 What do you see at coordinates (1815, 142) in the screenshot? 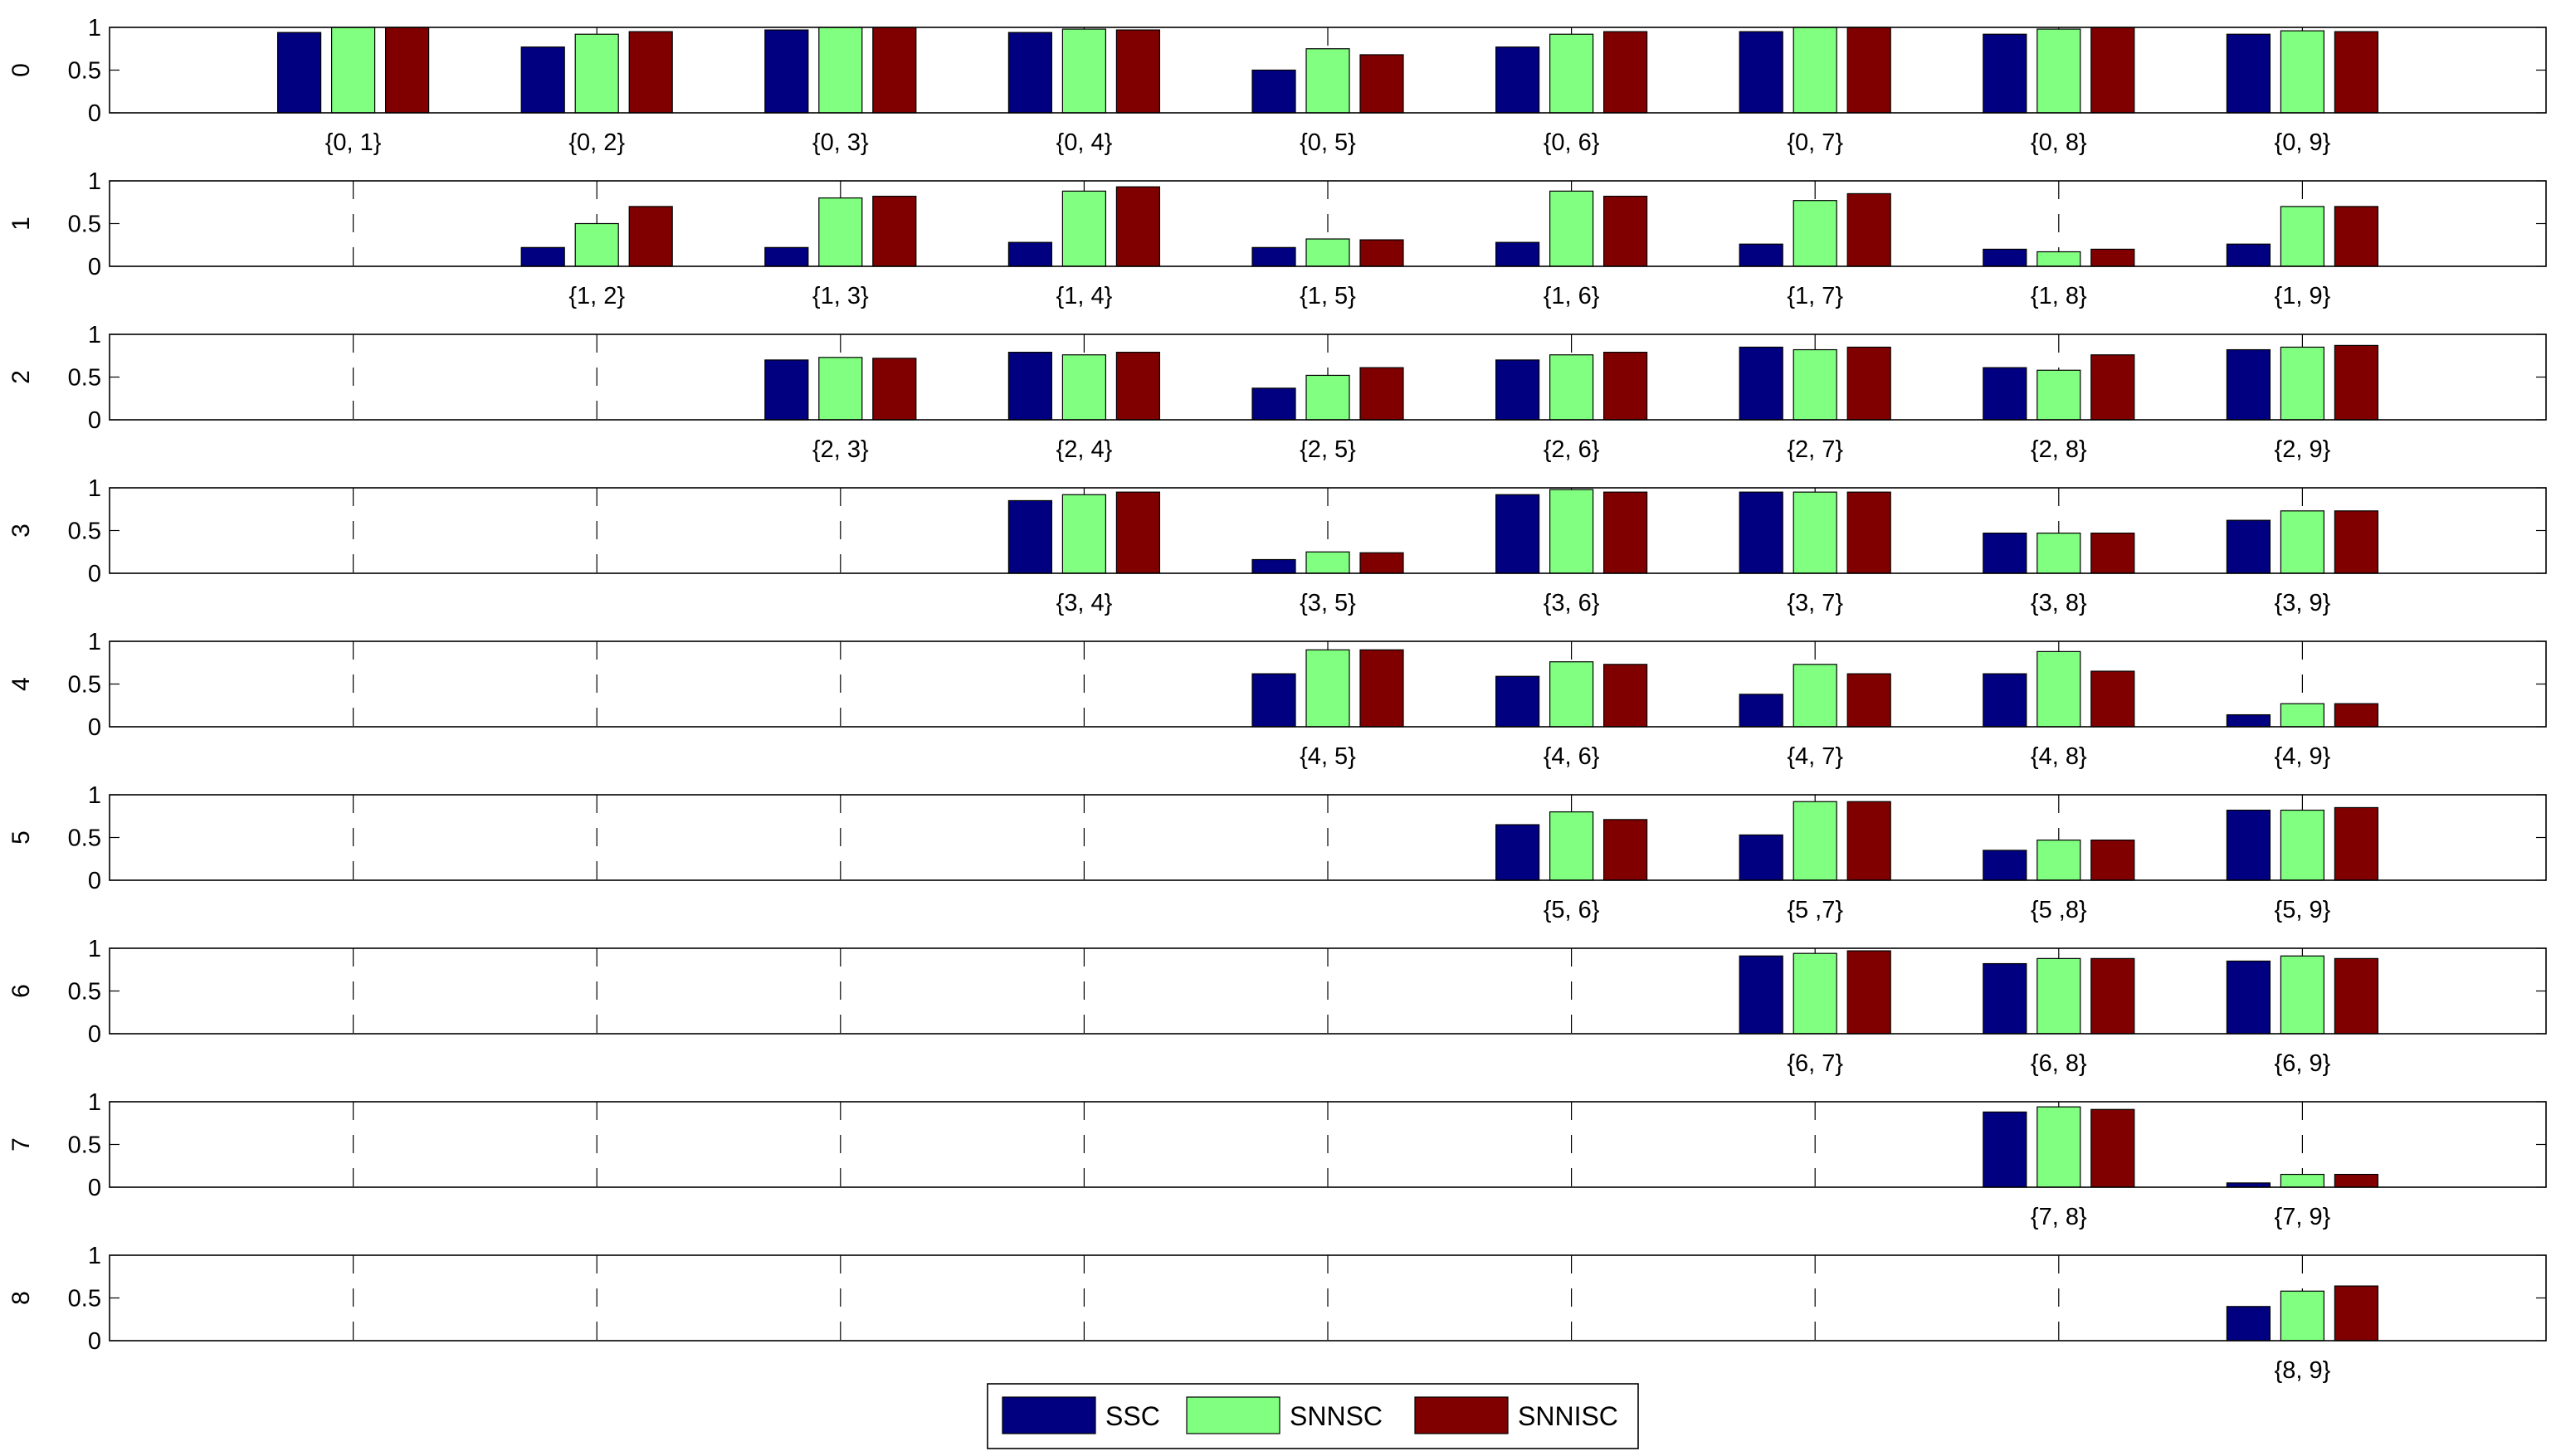
I see `group-label: {0, 7}` at bounding box center [1815, 142].